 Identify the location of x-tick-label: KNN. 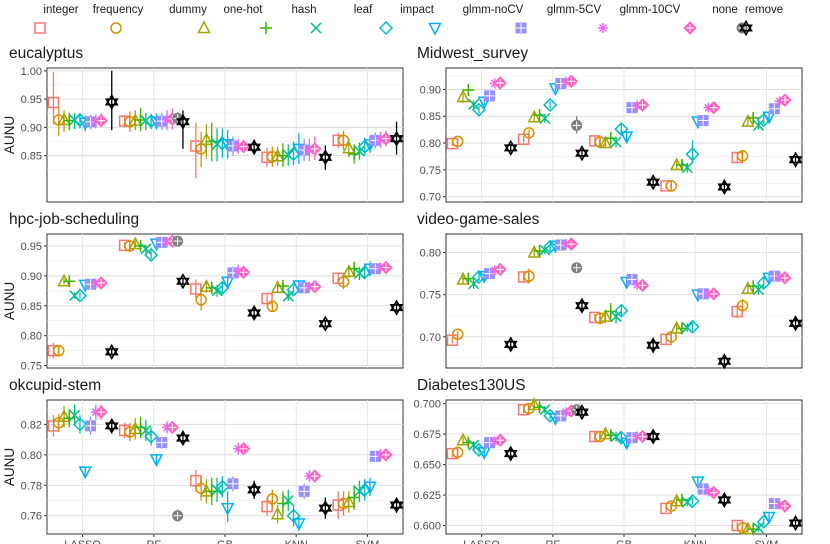
(695, 541).